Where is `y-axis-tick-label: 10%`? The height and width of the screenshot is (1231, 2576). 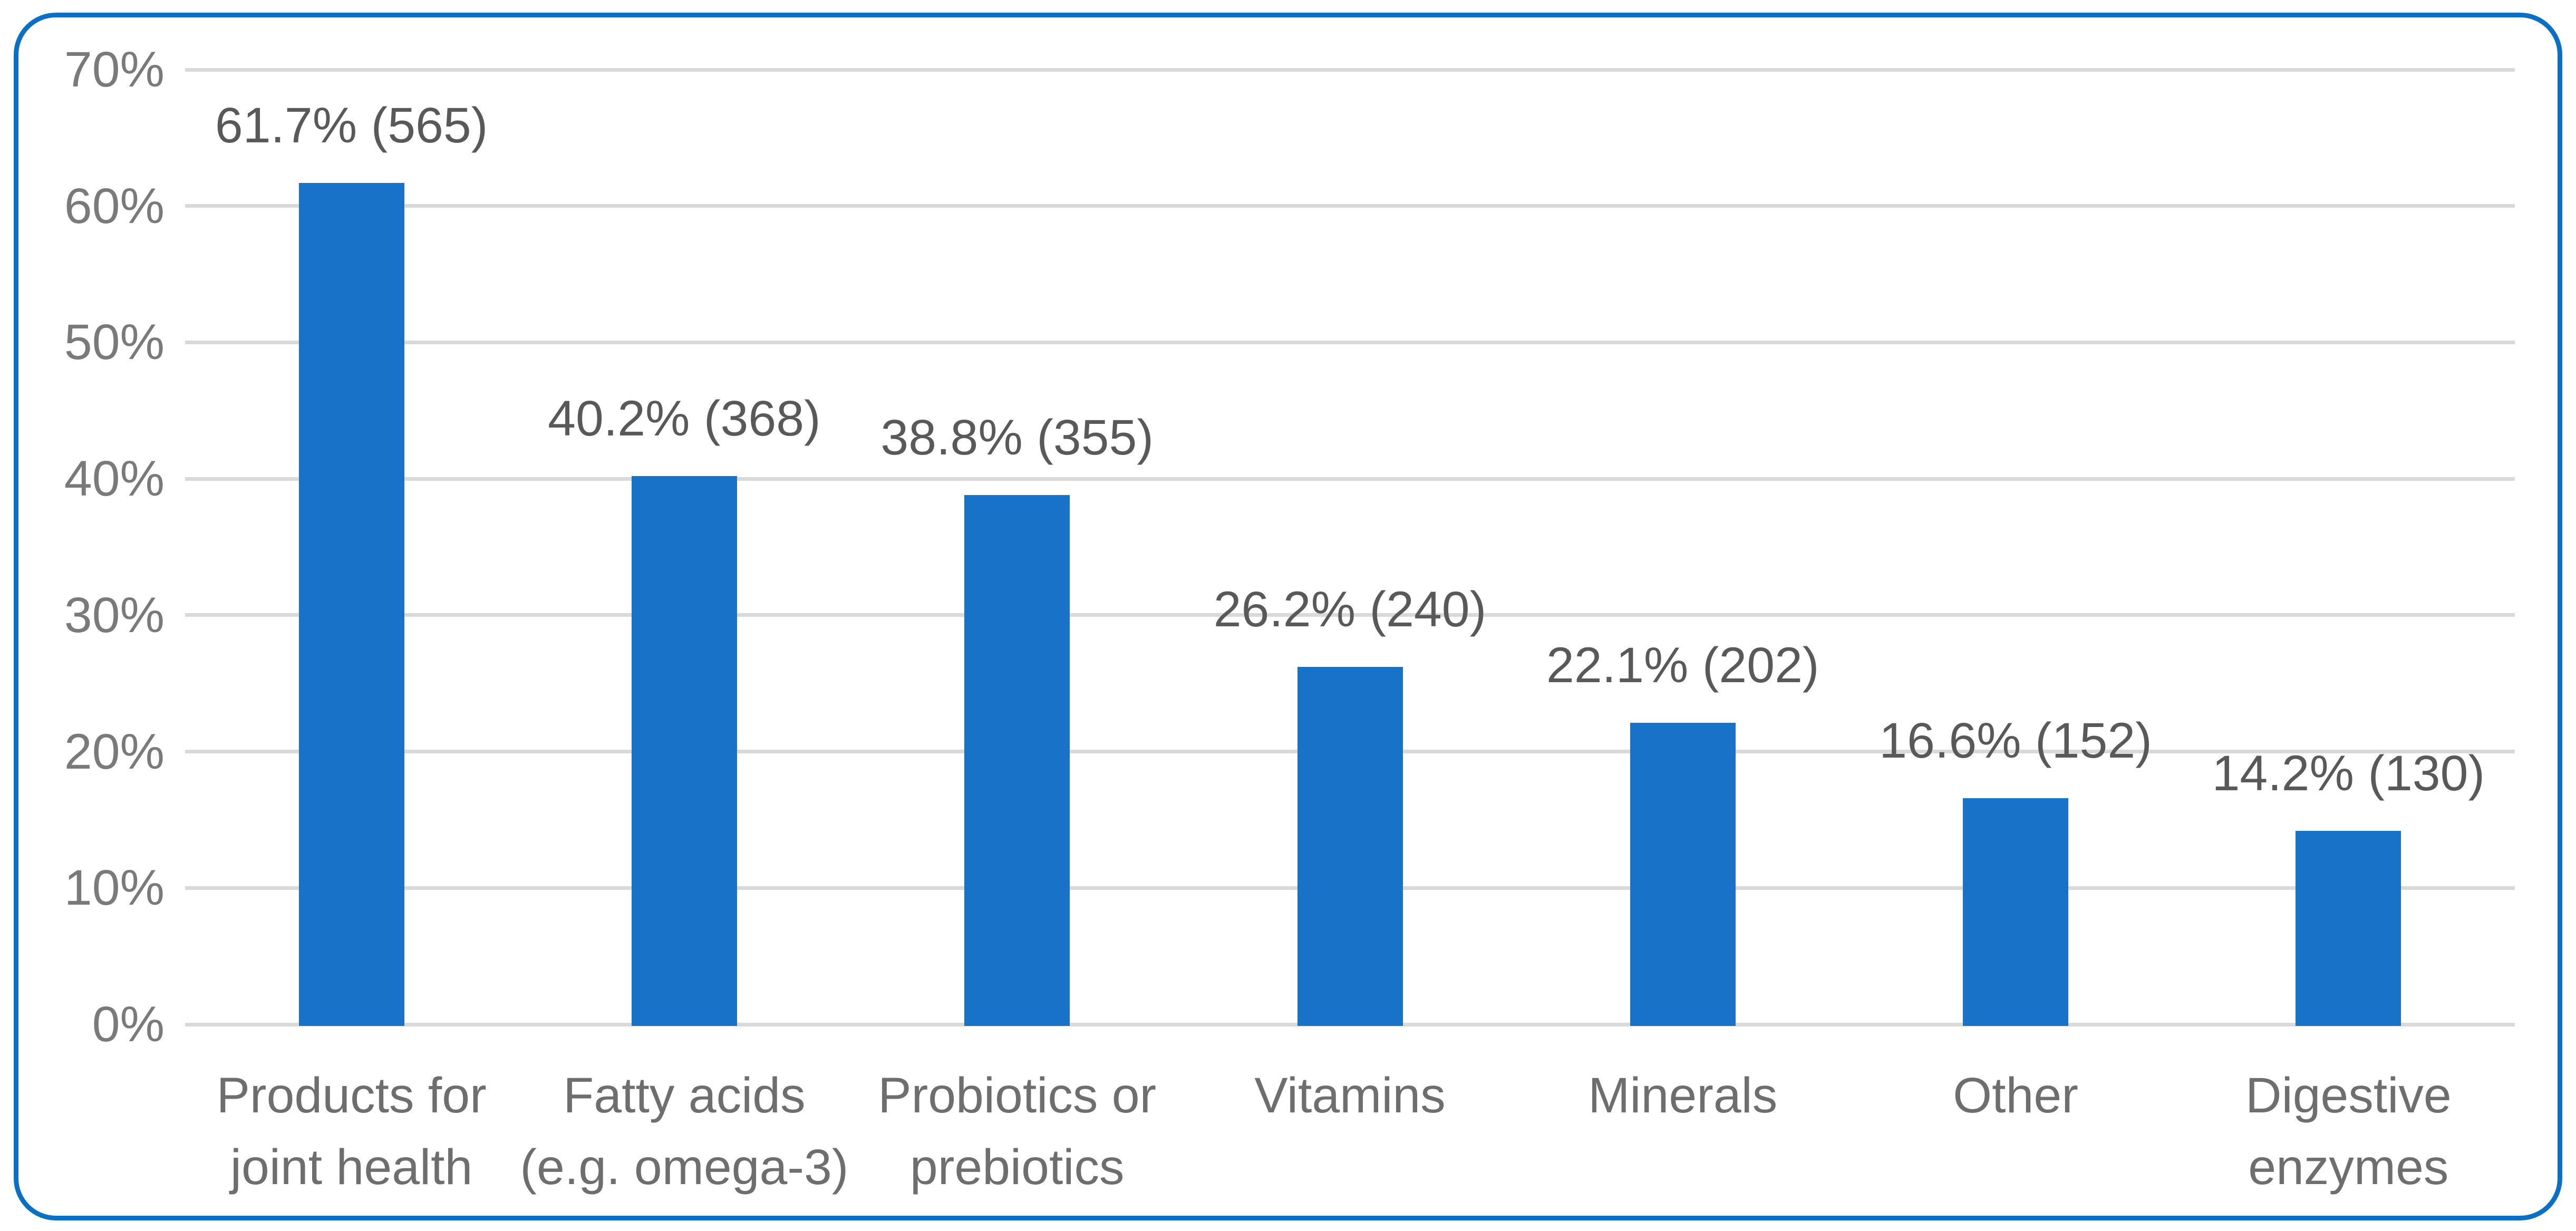 y-axis-tick-label: 10% is located at coordinates (114, 888).